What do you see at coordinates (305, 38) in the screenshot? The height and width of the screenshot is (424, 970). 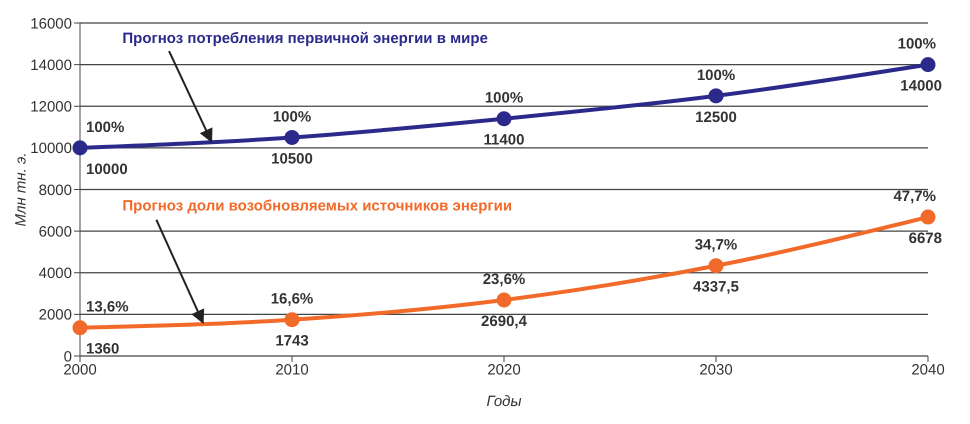 I see `text: Прогноз потребления первичной энергии в мире` at bounding box center [305, 38].